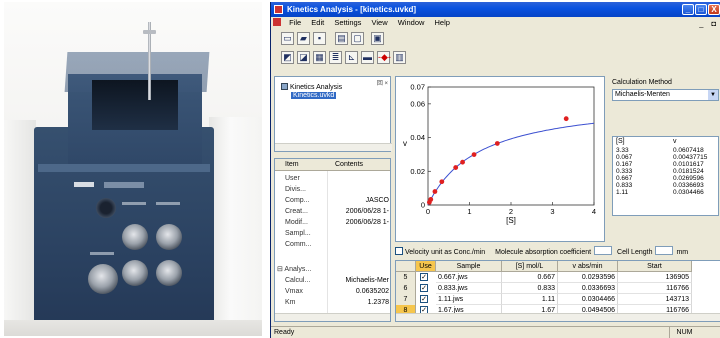 This screenshot has height=338, width=720. I want to click on column-start: Start, so click(655, 266).